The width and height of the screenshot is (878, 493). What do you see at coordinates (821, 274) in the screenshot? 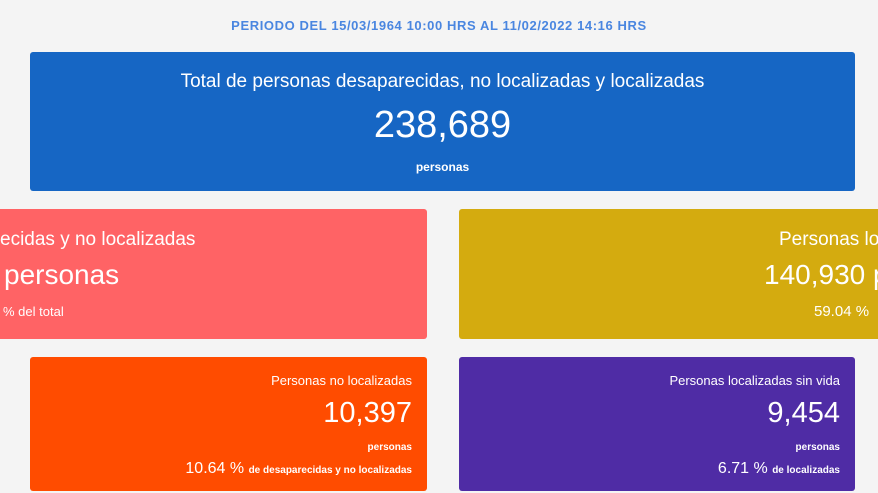
I see `localizadas-value: 140,930 p` at bounding box center [821, 274].